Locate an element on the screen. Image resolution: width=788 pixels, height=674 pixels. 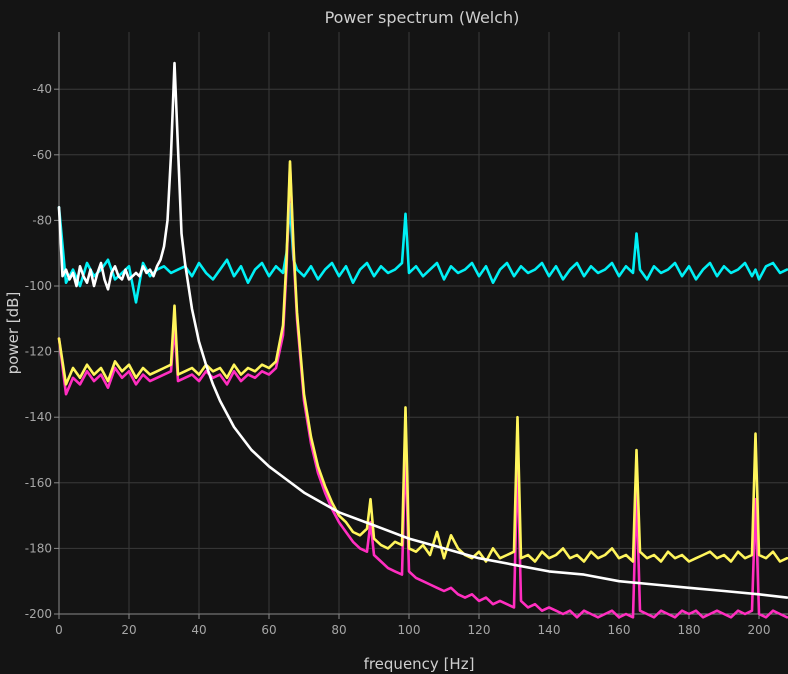
x-tick-label: 0 is located at coordinates (59, 630).